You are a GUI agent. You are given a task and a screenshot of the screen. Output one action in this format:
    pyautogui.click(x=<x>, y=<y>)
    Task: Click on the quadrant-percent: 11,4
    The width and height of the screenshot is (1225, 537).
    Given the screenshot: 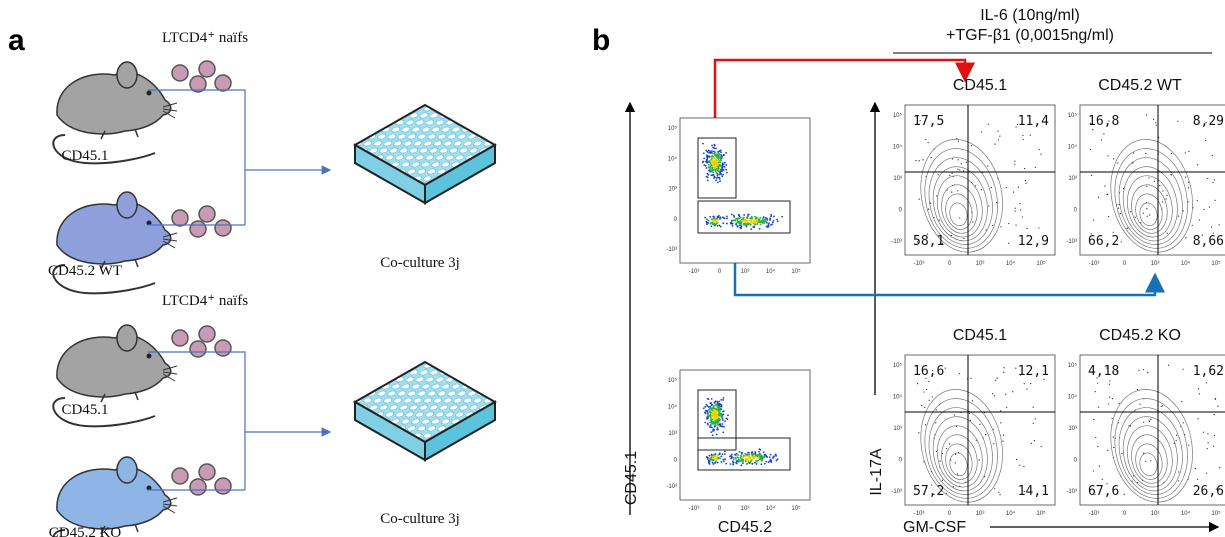 What is the action you would take?
    pyautogui.click(x=1033, y=121)
    